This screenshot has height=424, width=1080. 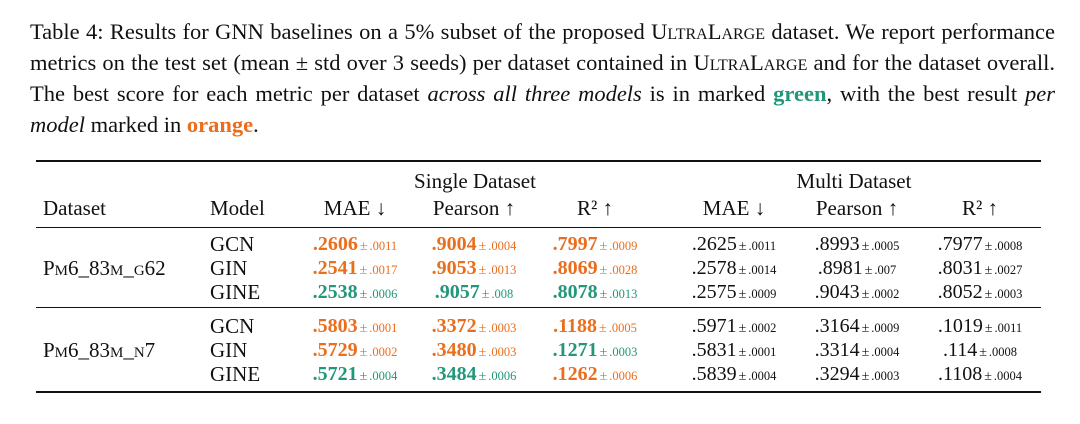 I want to click on metric-cell: .7997 ± .0009, so click(x=595, y=245).